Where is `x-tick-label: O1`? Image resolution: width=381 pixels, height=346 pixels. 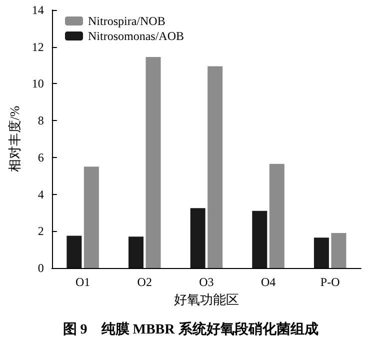
x-tick-label: O1 is located at coordinates (82, 282).